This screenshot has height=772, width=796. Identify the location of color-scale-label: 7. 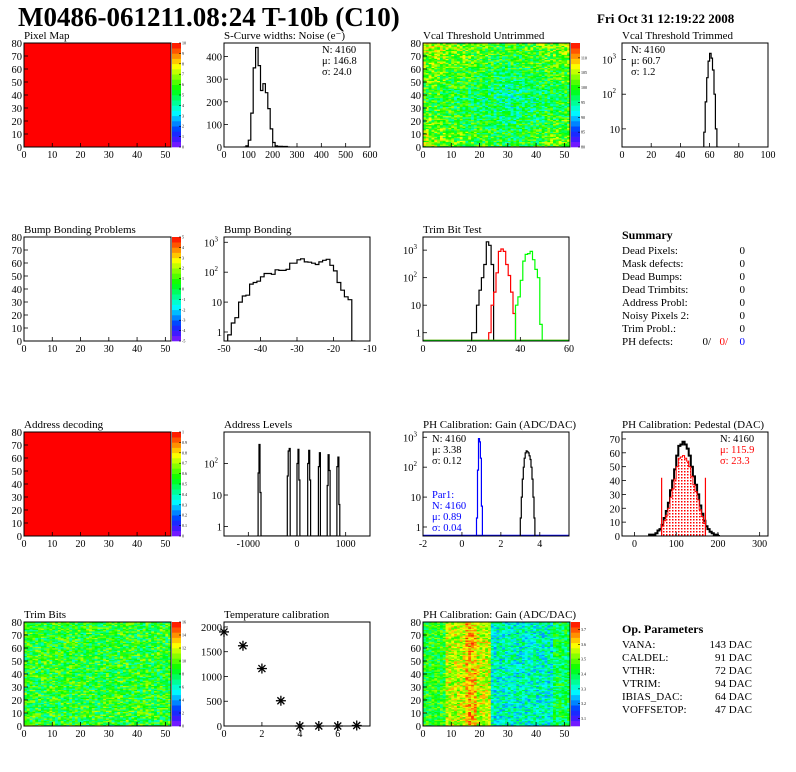
(183, 74).